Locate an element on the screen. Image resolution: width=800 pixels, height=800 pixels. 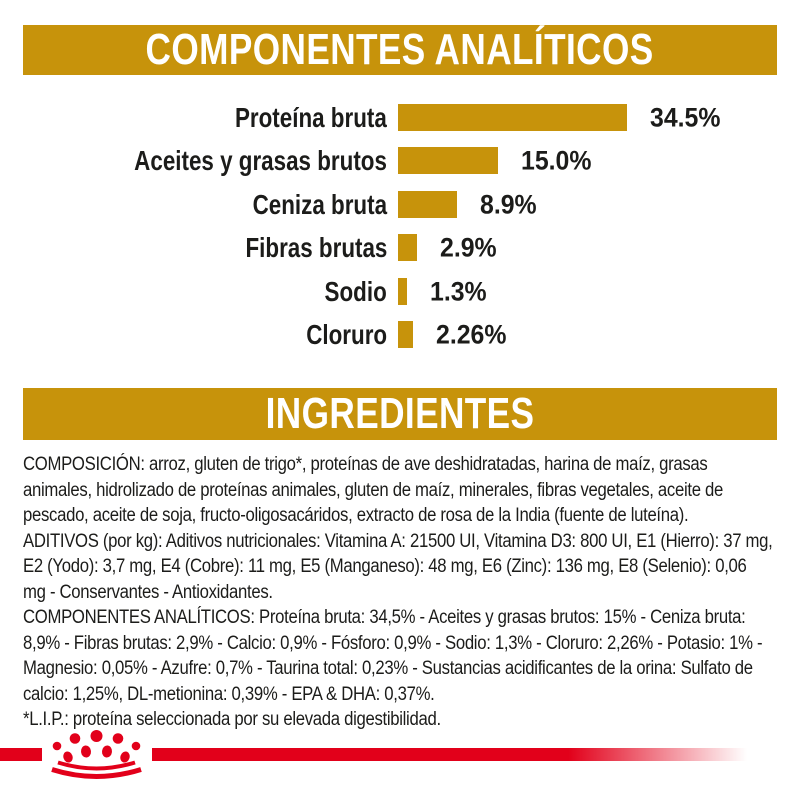
value-label: 8.9% is located at coordinates (508, 204).